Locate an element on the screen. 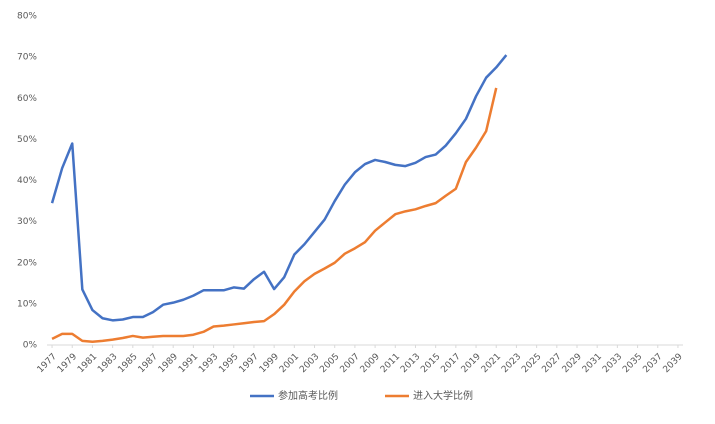 The height and width of the screenshot is (424, 715). x-tick-label: 2009 is located at coordinates (370, 363).